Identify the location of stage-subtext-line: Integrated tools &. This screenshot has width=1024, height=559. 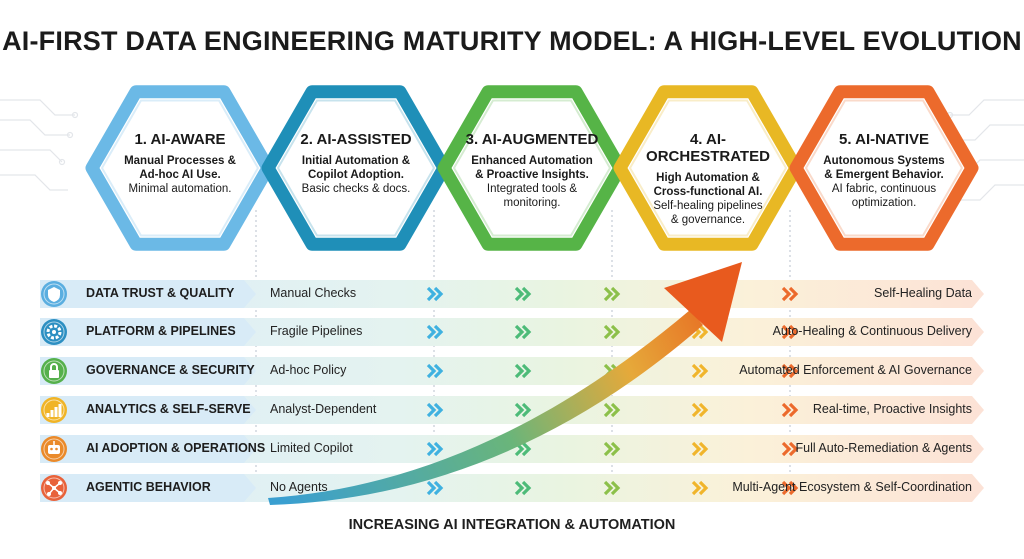
(532, 189).